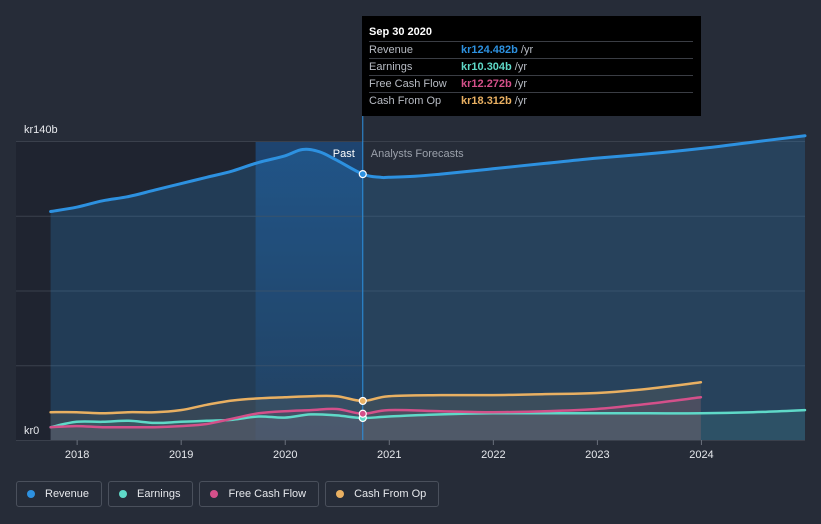  Describe the element at coordinates (67, 494) in the screenshot. I see `legend-label: Revenue` at that location.